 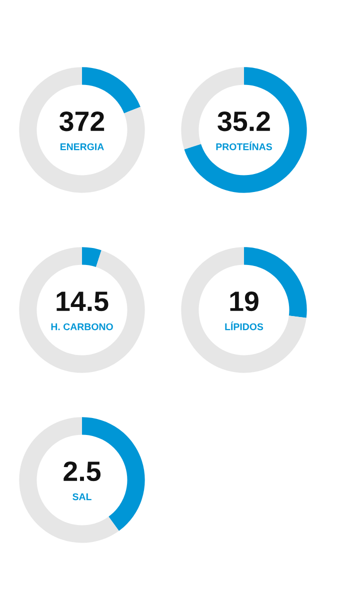 I want to click on text: ENERGIA, so click(x=82, y=146).